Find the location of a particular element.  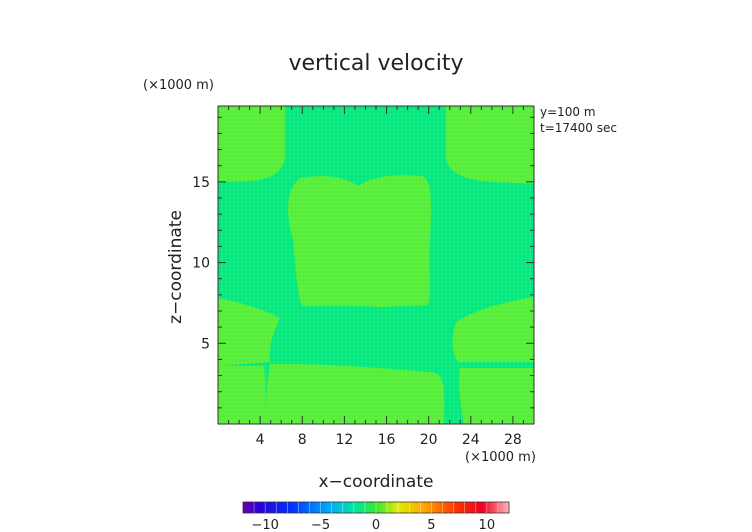

y-tick-label: 15 is located at coordinates (201, 183).